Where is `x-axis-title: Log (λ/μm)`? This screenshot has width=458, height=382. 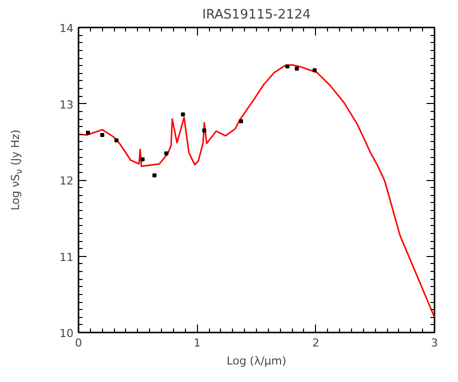
x-axis-title: Log (λ/μm) is located at coordinates (256, 361).